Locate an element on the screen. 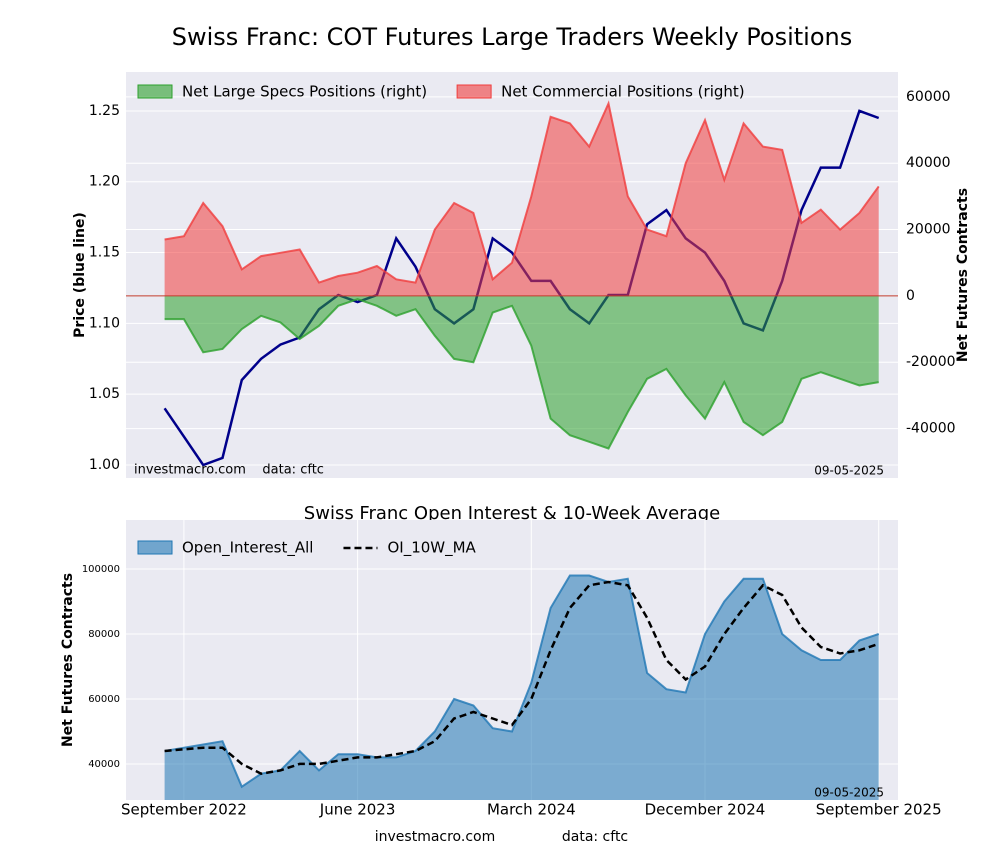  x-tick-label: September 2025 is located at coordinates (879, 810).